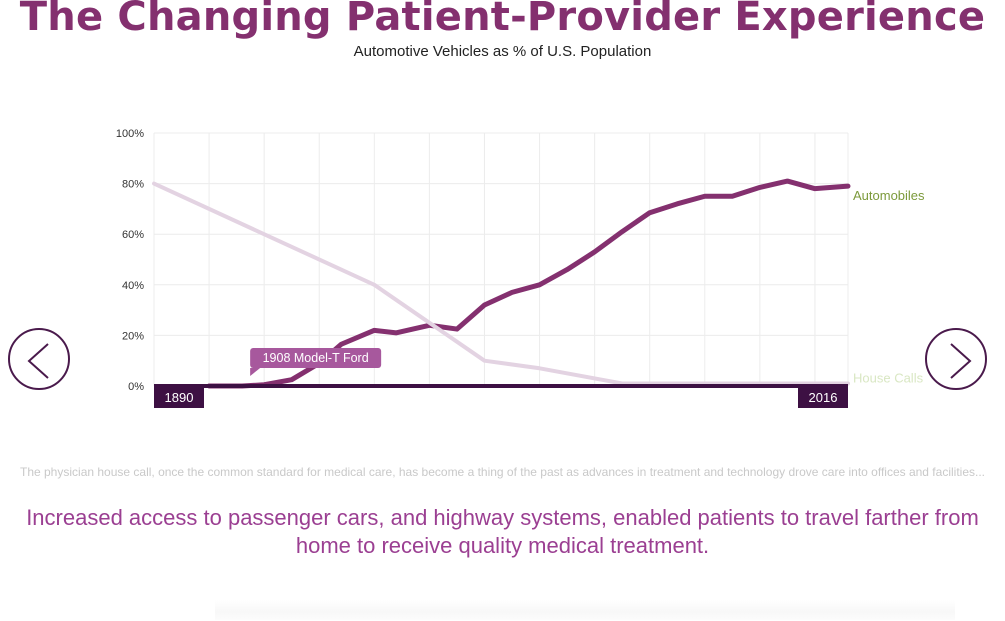  Describe the element at coordinates (501, 396) in the screenshot. I see `x-axis: 1890 2016` at that location.